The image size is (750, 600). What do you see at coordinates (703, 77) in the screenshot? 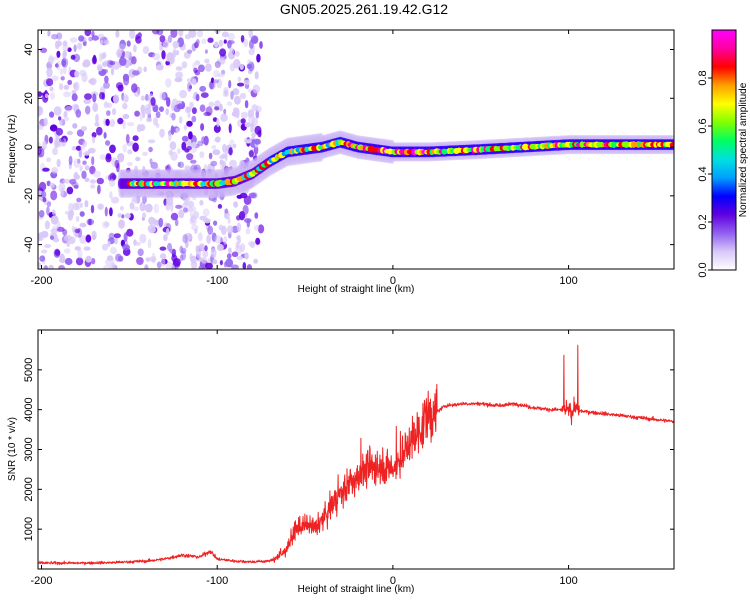
I see `colorbar-tick-label: 0.8` at bounding box center [703, 77].